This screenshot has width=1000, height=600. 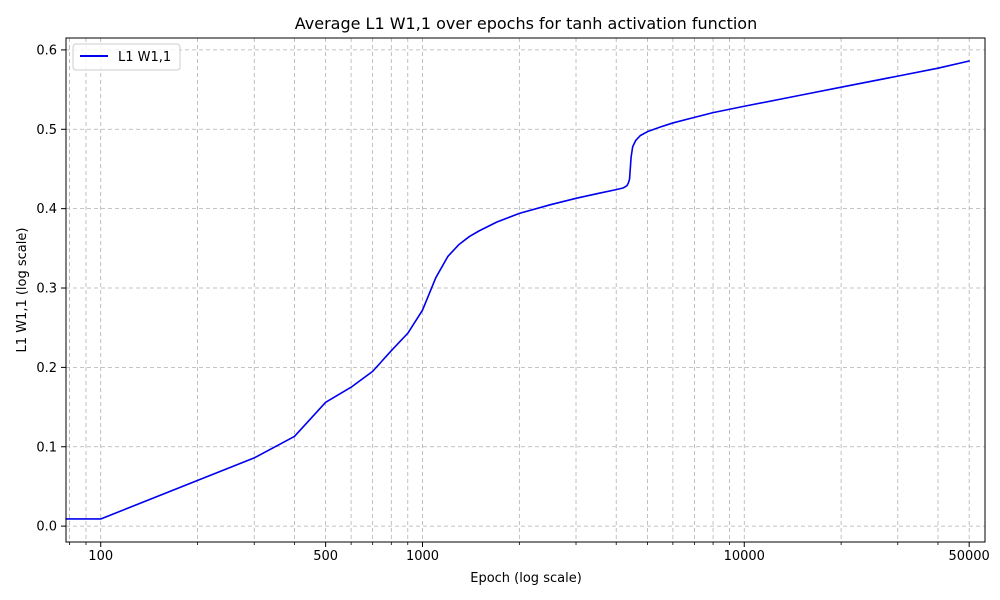 I want to click on legend-box, so click(x=126, y=57).